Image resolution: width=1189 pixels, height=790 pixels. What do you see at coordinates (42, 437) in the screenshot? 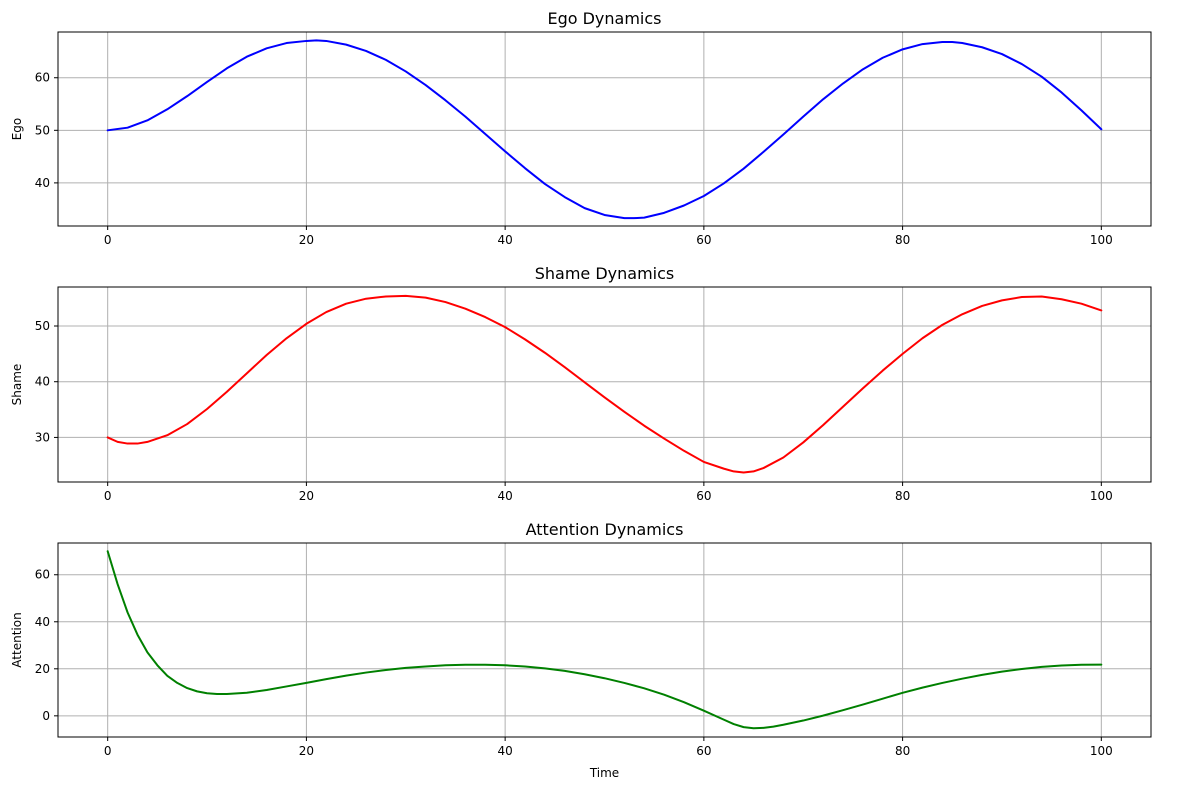
I see `y-tick-label: 30` at bounding box center [42, 437].